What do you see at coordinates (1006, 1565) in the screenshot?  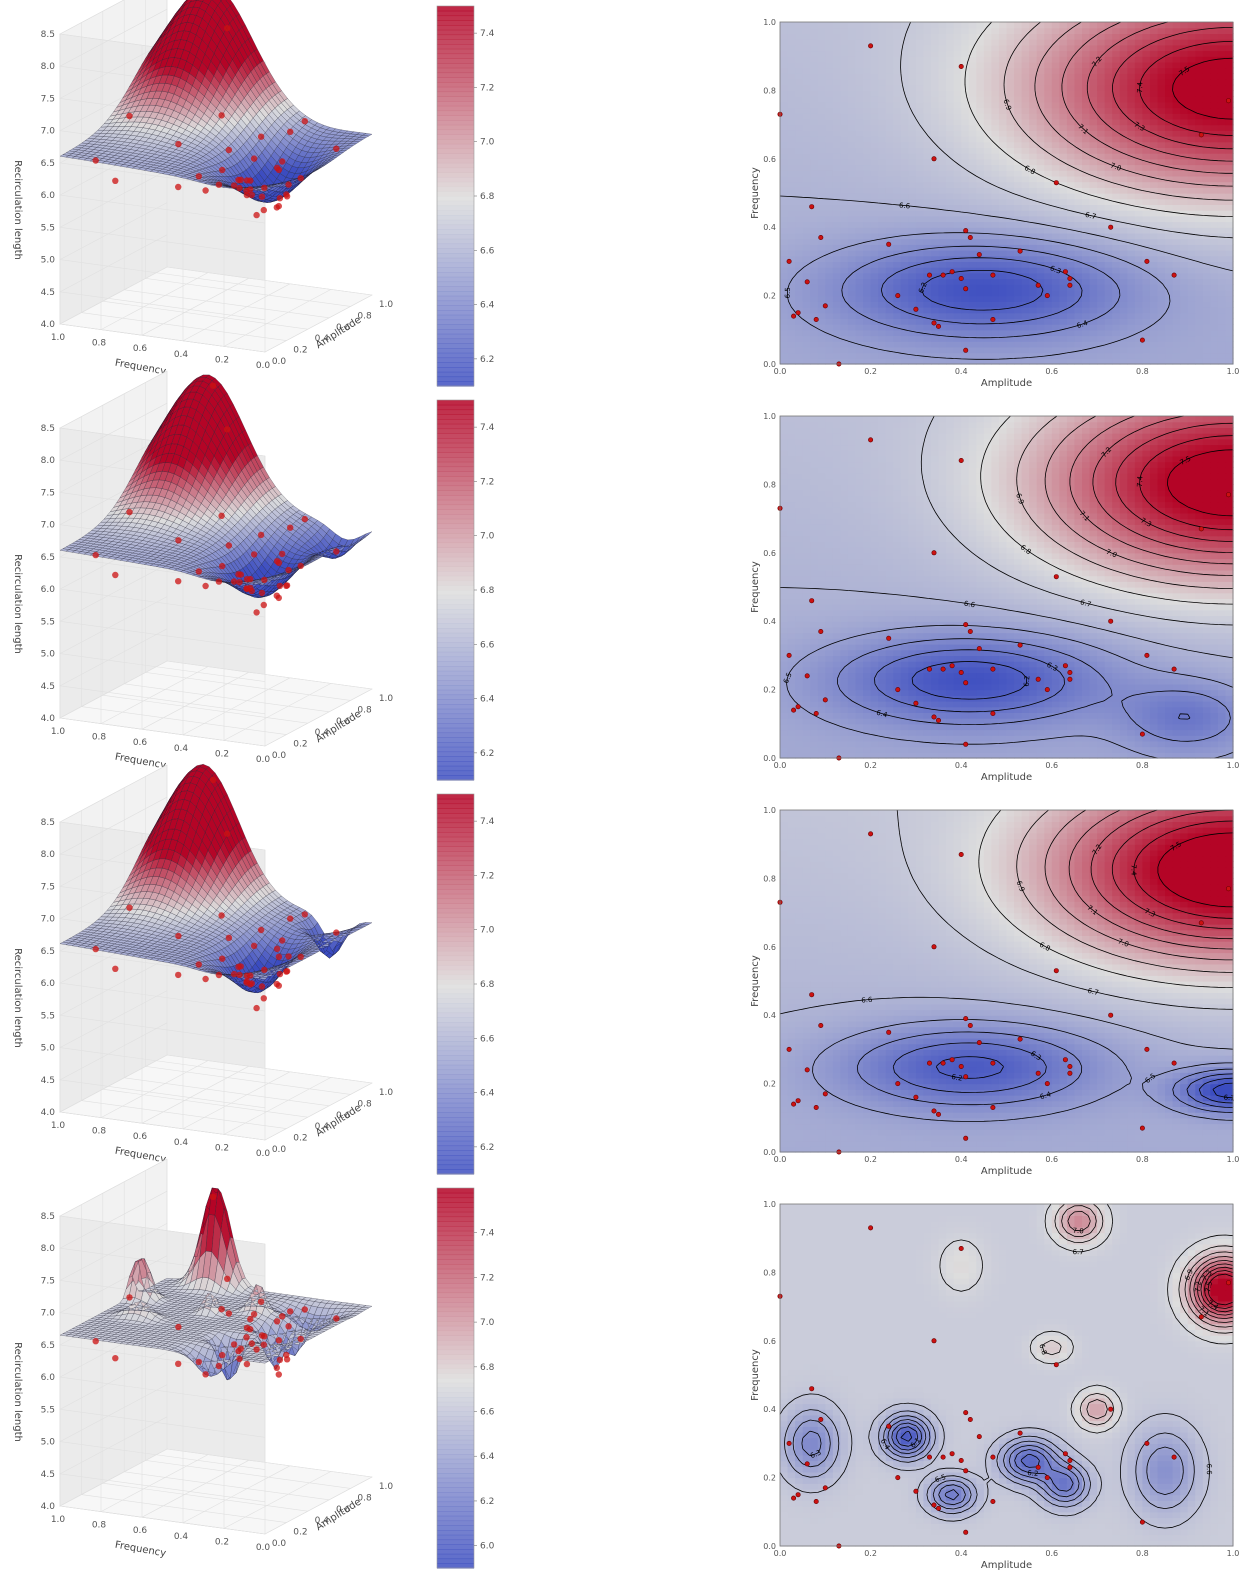 I see `x-axis-label: Amplitude` at bounding box center [1006, 1565].